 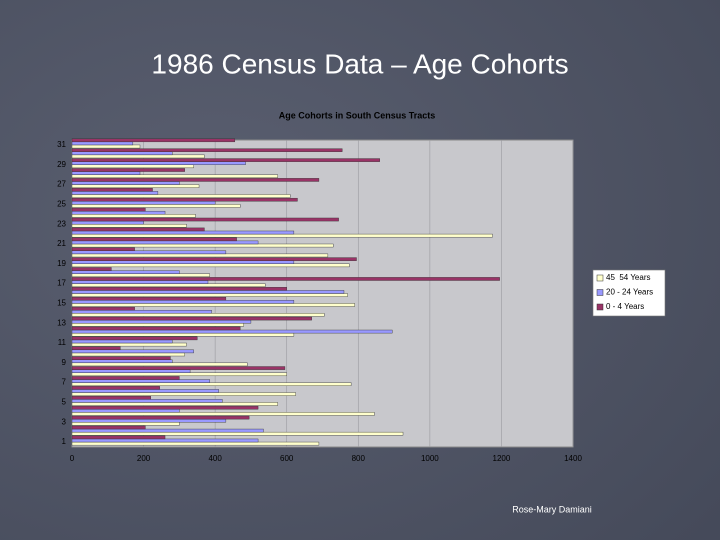 What do you see at coordinates (61, 164) in the screenshot?
I see `y-tick-label: 29` at bounding box center [61, 164].